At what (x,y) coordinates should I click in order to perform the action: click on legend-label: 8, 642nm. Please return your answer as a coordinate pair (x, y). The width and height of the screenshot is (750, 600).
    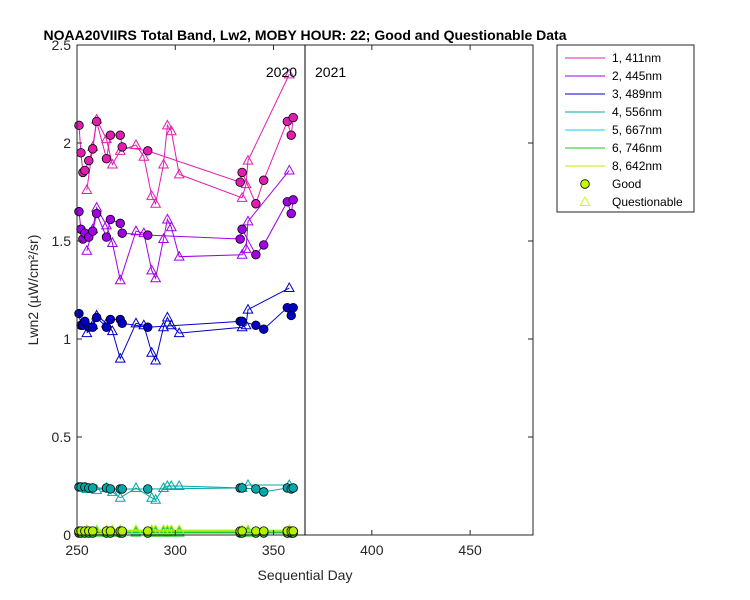
    Looking at the image, I should click on (637, 166).